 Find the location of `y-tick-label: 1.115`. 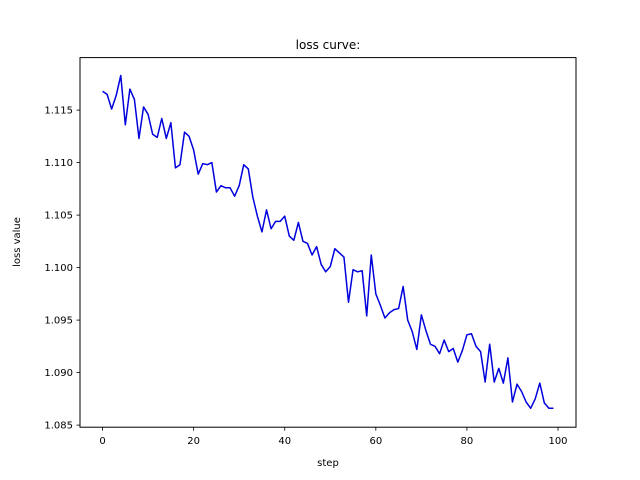

y-tick-label: 1.115 is located at coordinates (58, 111).